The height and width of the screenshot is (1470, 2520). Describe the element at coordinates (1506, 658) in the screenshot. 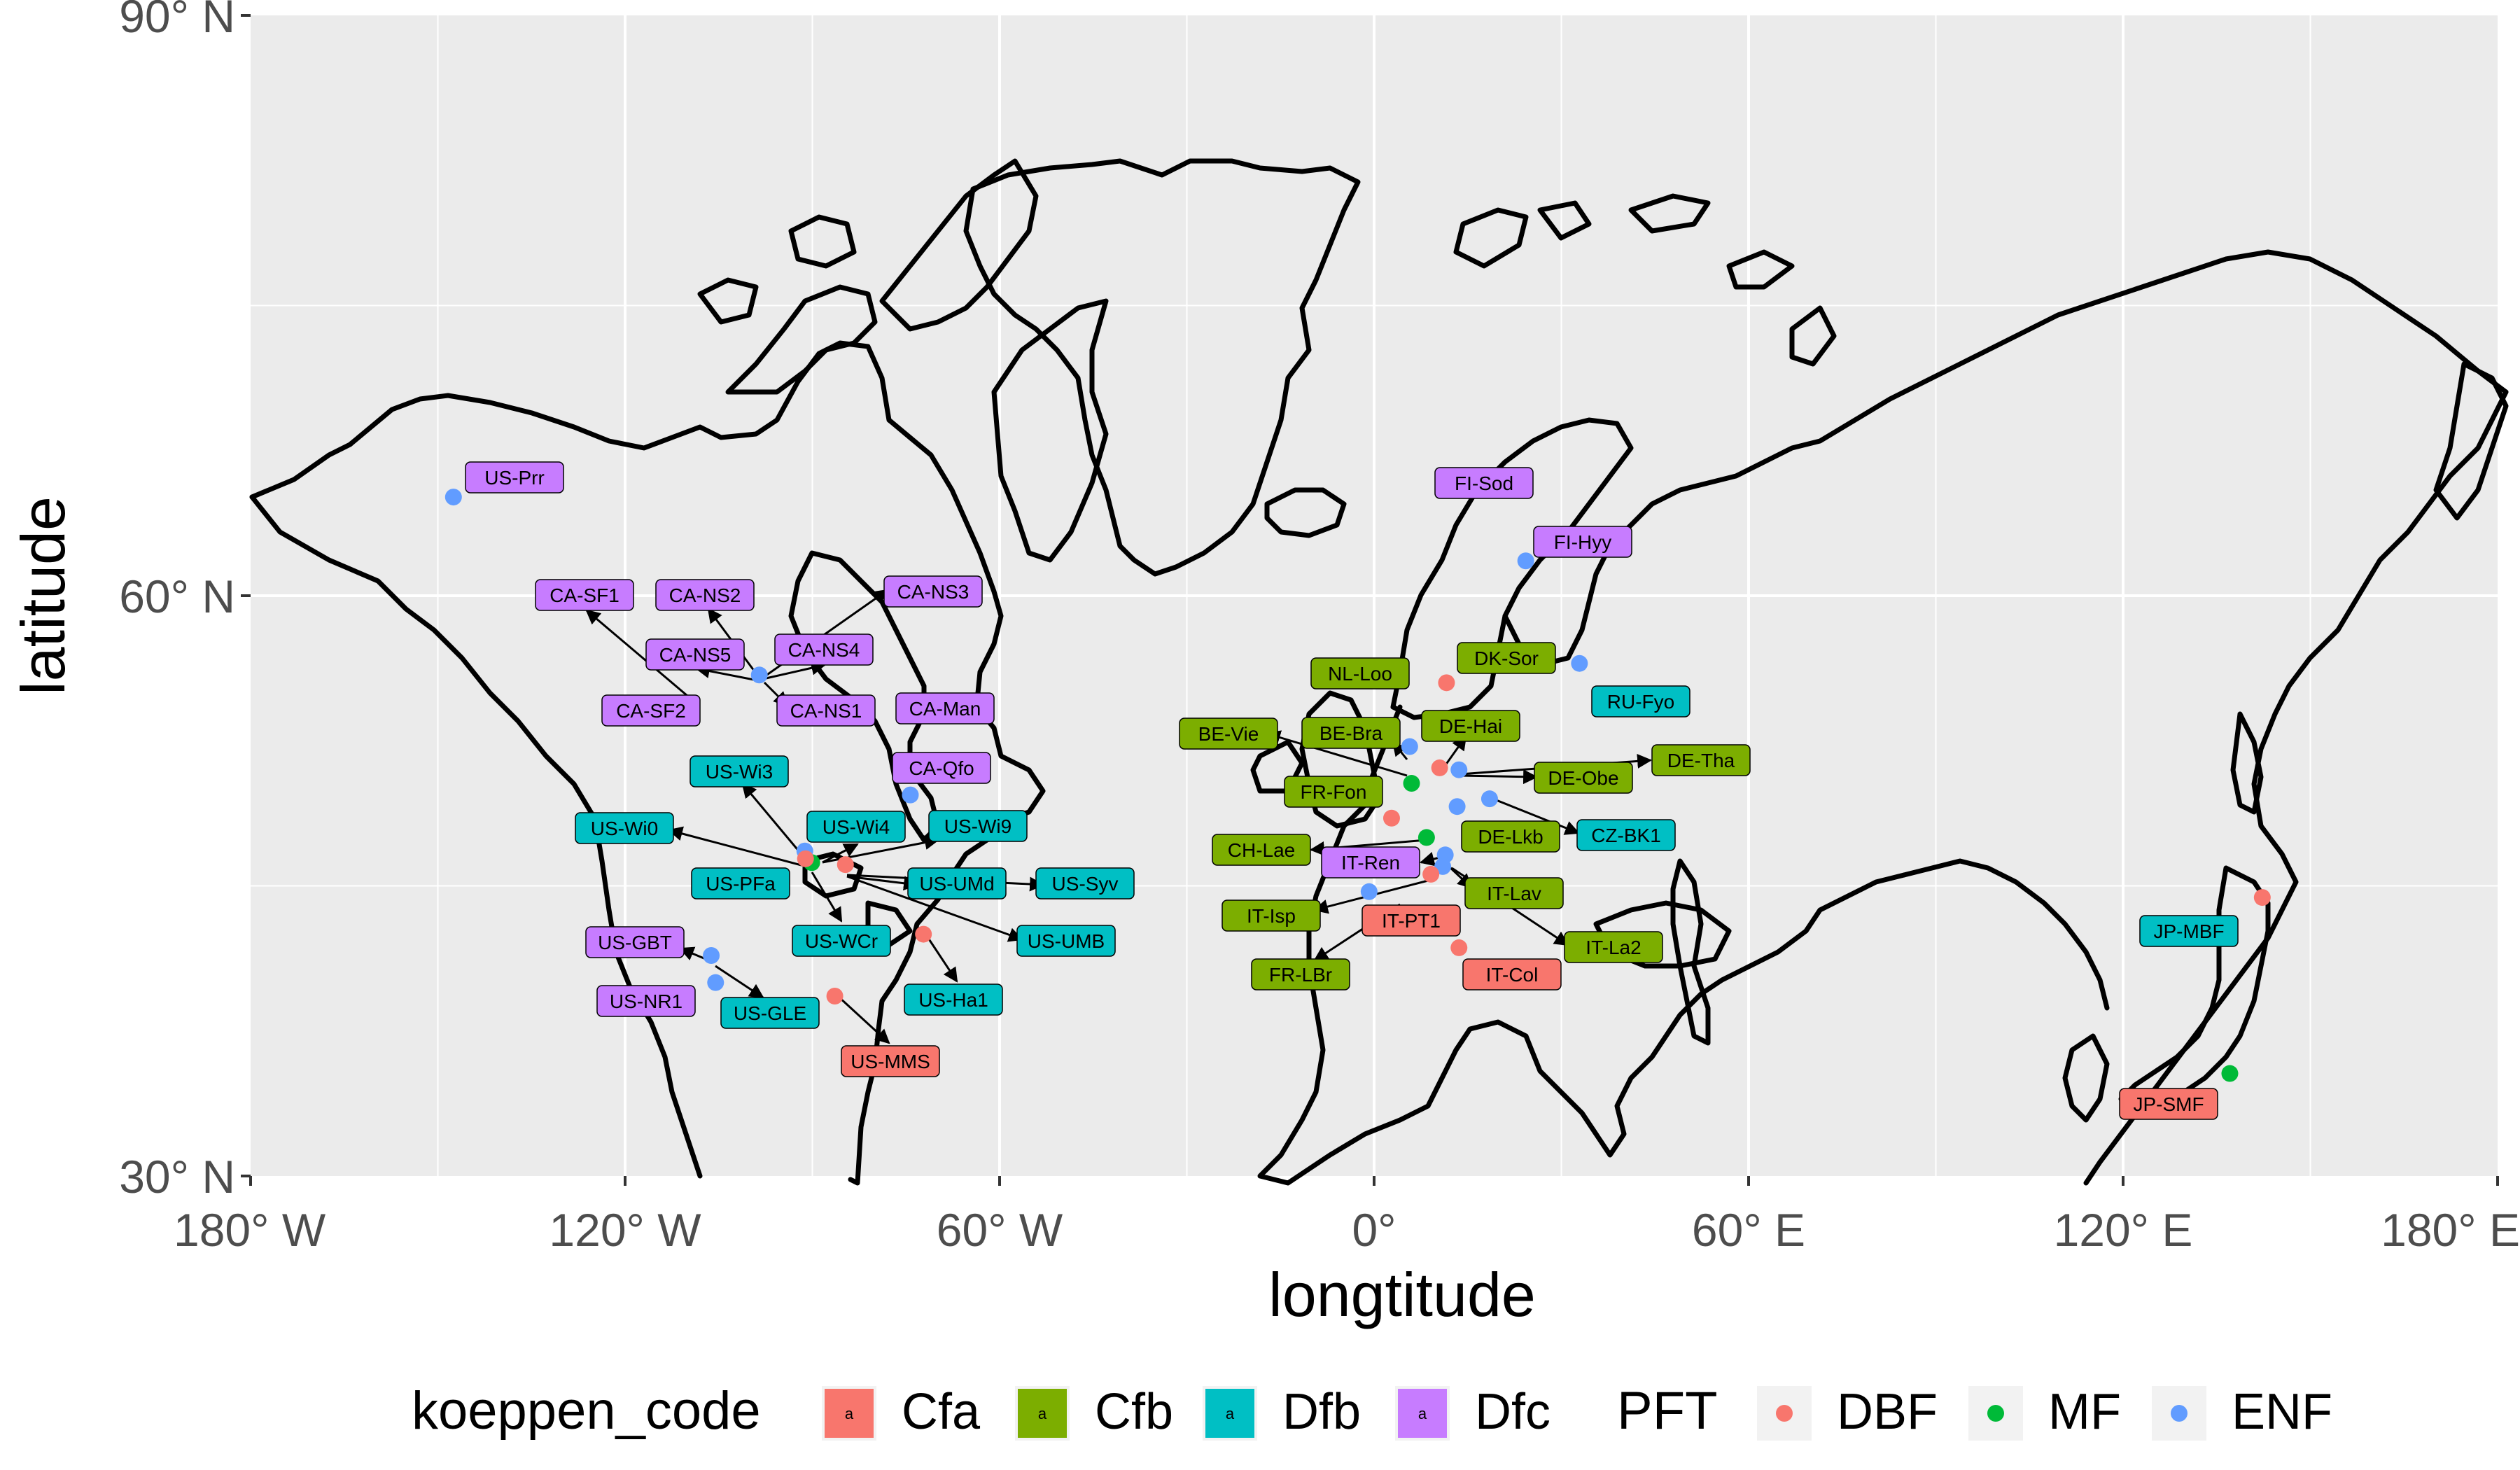

I see `site-label-dk-sor: DK-Sor` at that location.